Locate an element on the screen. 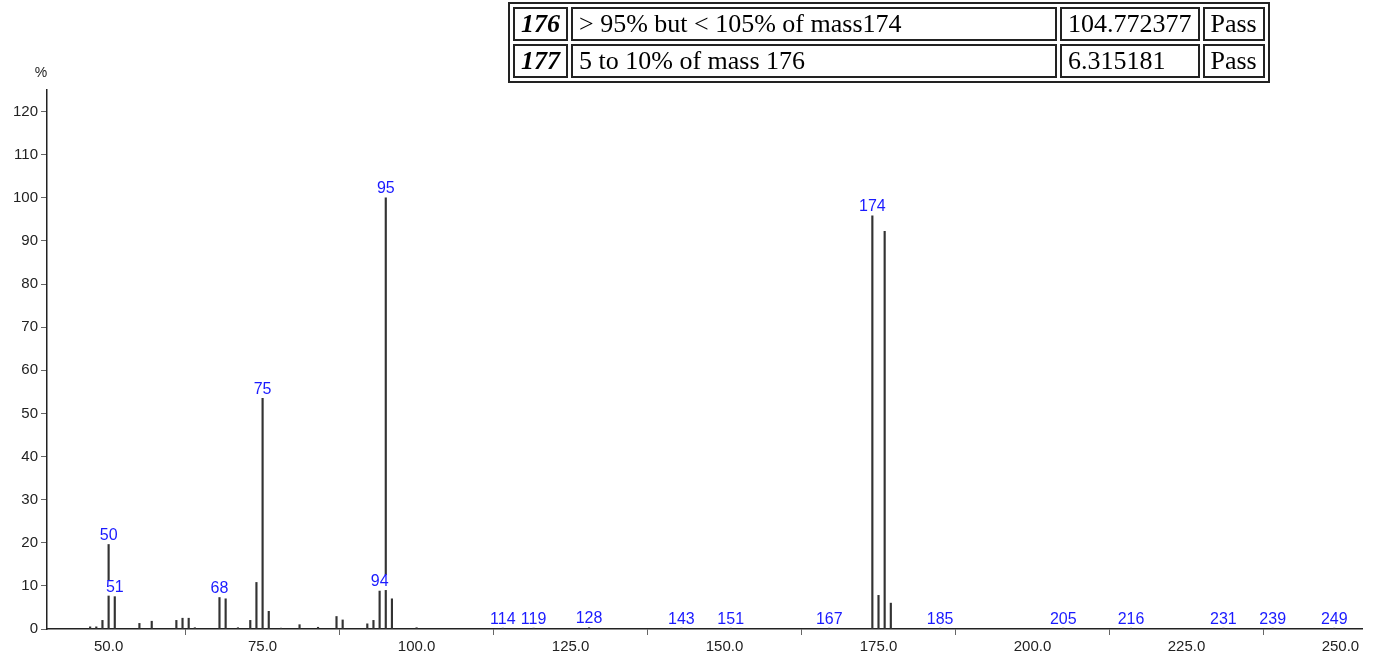  y-tick-label: 10 is located at coordinates (30, 585).